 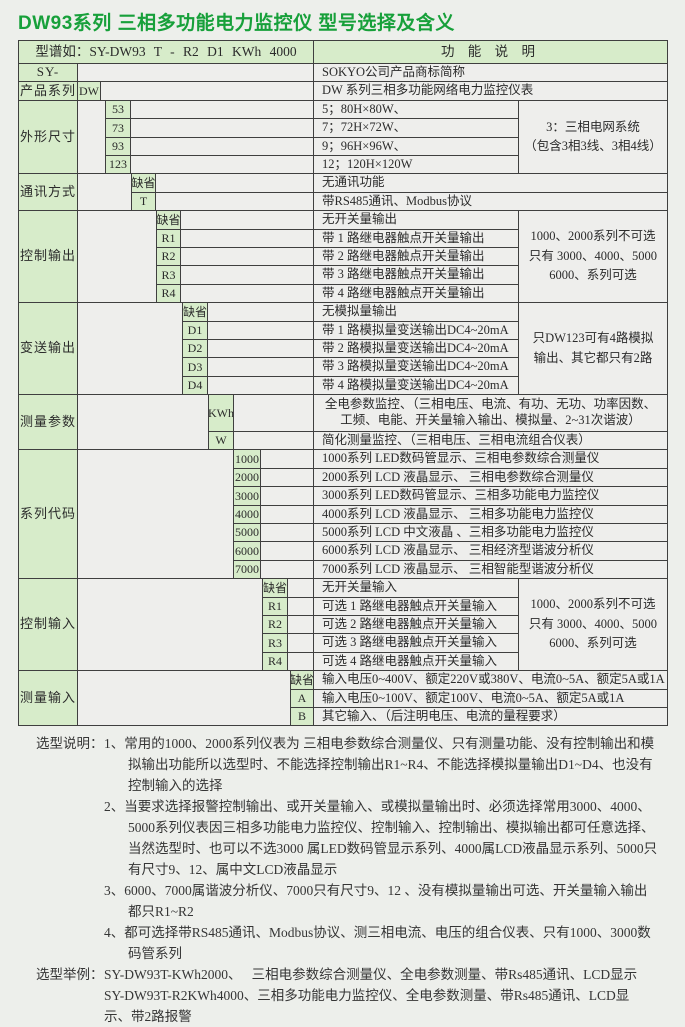 I want to click on note-cell: 只DW123可有4路模拟 输出、其它都只有2路, so click(x=593, y=348).